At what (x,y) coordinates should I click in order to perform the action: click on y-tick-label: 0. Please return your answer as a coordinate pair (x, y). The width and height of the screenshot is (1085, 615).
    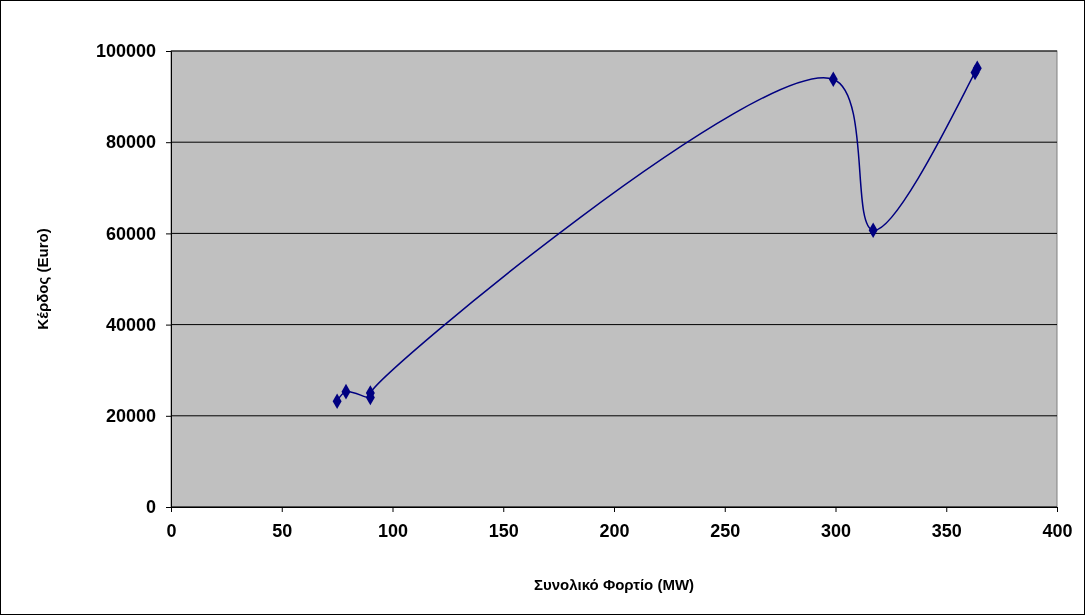
    Looking at the image, I should click on (150, 507).